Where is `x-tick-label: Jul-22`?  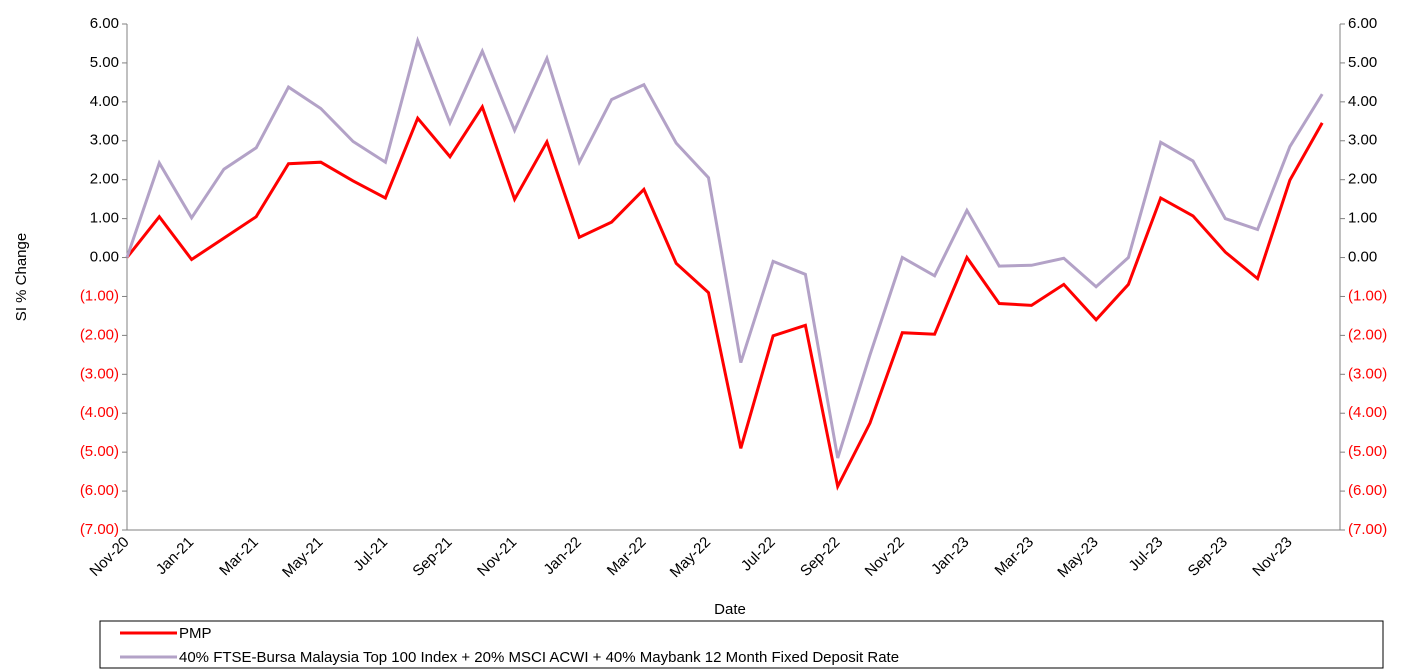 x-tick-label: Jul-22 is located at coordinates (758, 554).